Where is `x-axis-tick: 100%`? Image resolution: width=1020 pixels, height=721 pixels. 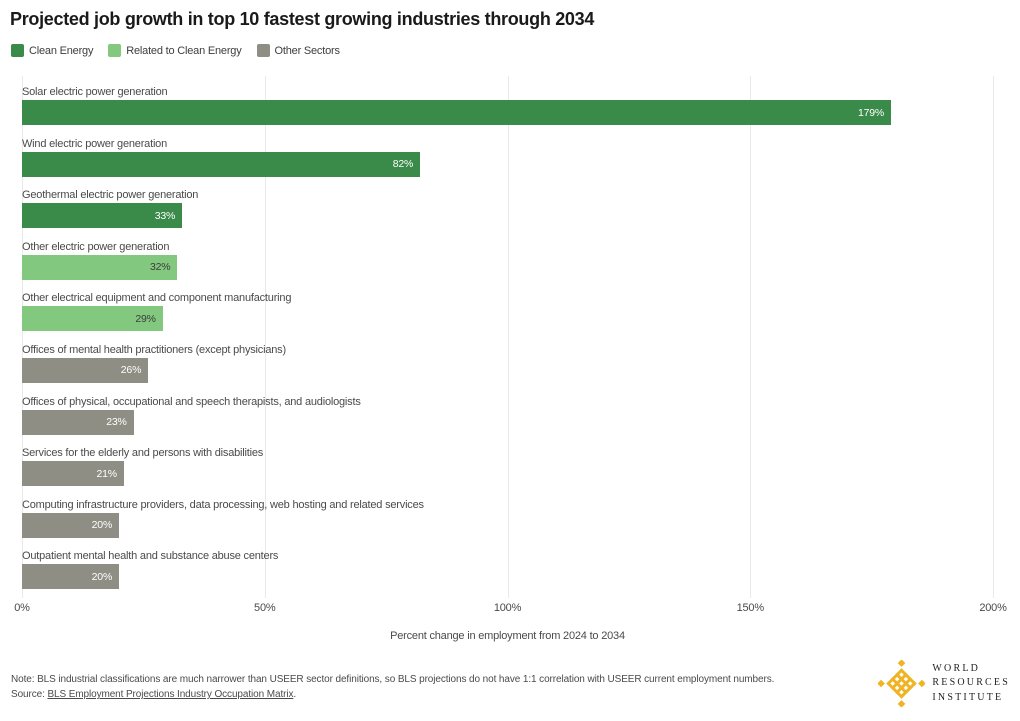
x-axis-tick: 100% is located at coordinates (507, 608).